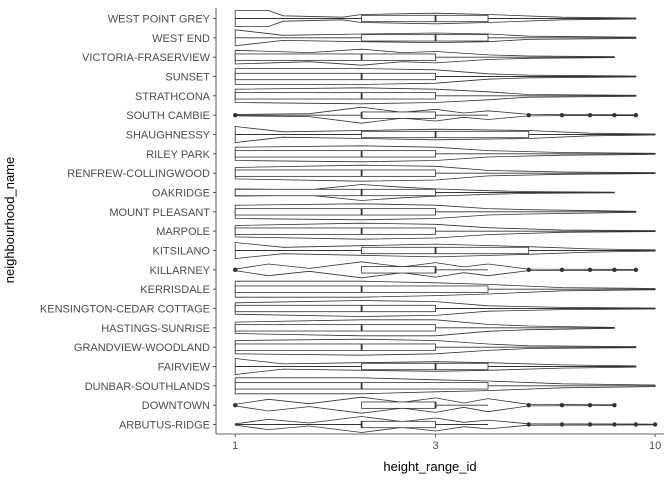 The height and width of the screenshot is (480, 672). What do you see at coordinates (179, 271) in the screenshot?
I see `y-tick-label: KILLARNEY` at bounding box center [179, 271].